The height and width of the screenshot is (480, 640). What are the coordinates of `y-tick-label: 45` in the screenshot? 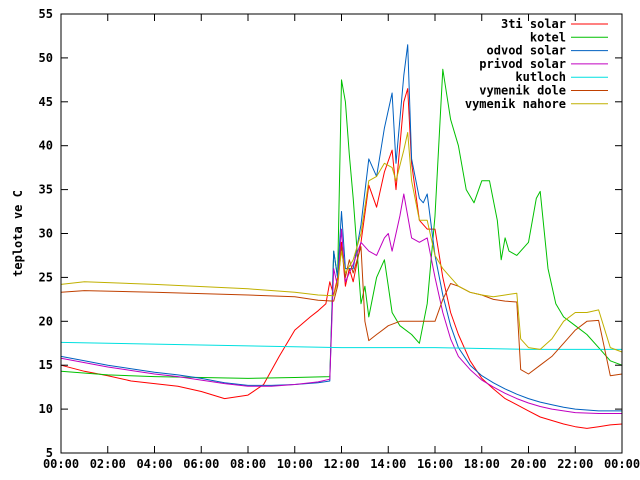 It's located at (46, 102).